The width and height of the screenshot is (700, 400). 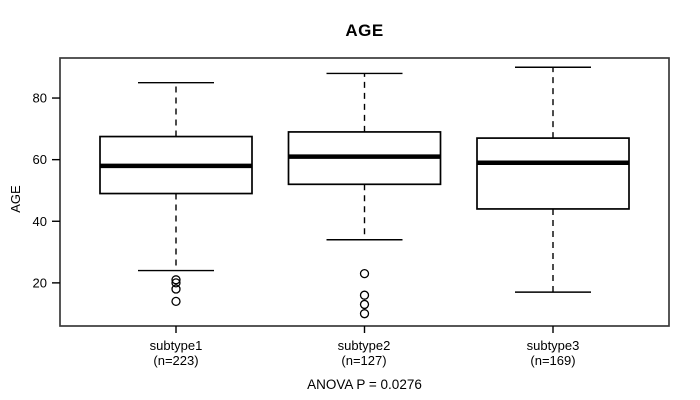 I want to click on anova-annotation: ANOVA P = 0.0276, so click(x=364, y=384).